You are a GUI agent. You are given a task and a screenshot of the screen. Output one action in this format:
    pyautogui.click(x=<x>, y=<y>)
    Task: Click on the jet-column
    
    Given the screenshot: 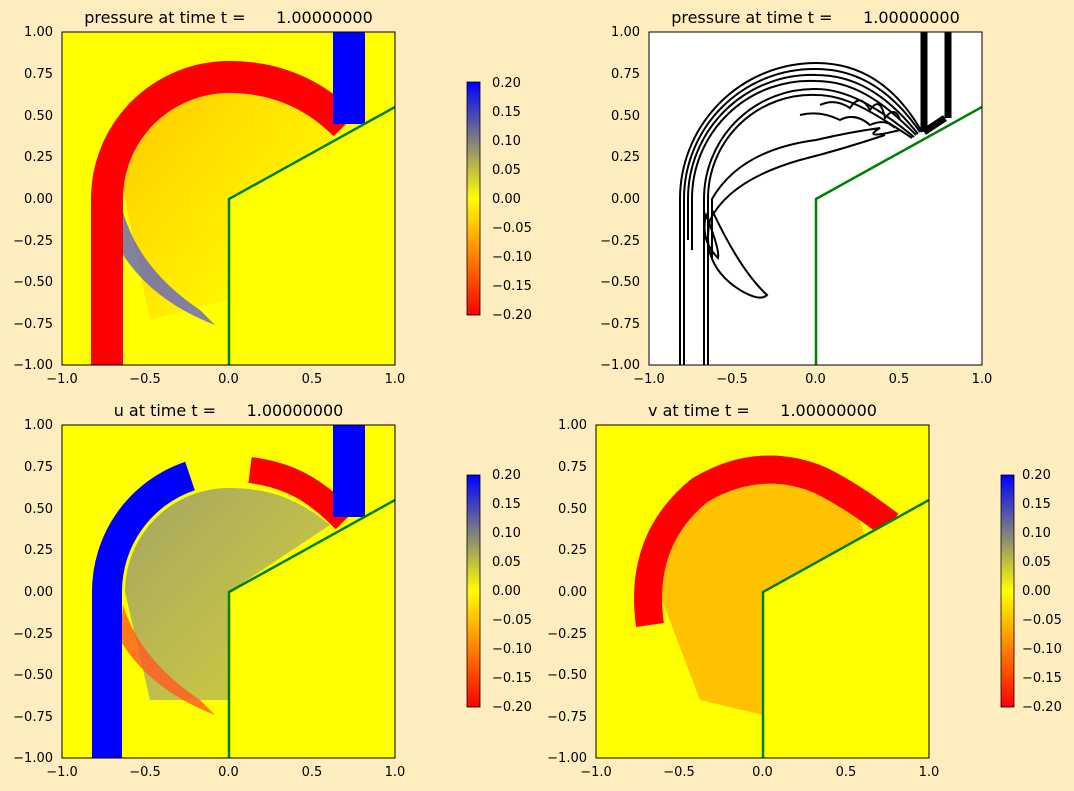 What is the action you would take?
    pyautogui.click(x=349, y=471)
    